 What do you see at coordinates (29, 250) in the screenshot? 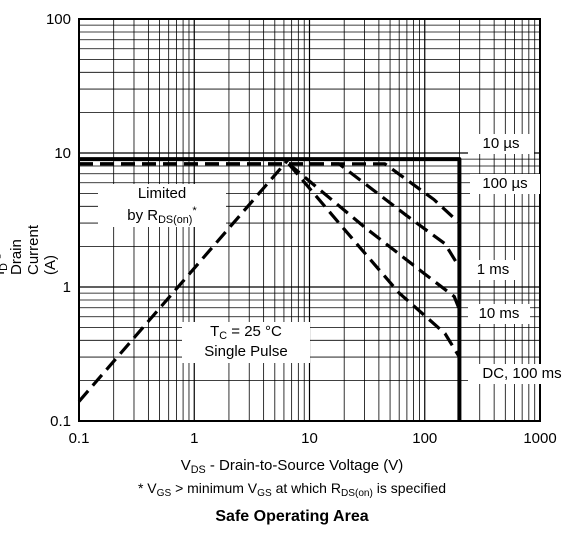
I see `y-axis-label: ID - Drain Current (A)` at bounding box center [29, 250].